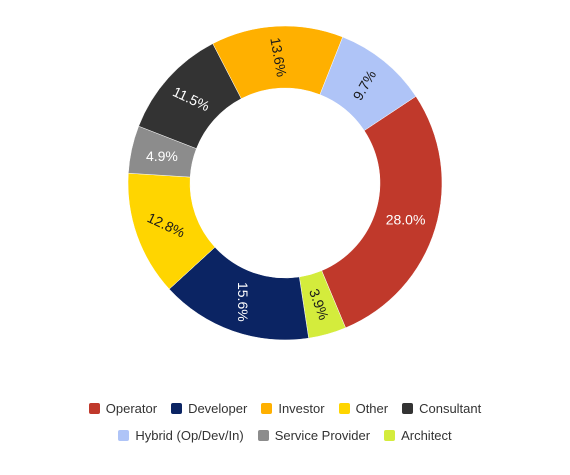  Describe the element at coordinates (243, 302) in the screenshot. I see `data-label-developer: 15.6%` at that location.